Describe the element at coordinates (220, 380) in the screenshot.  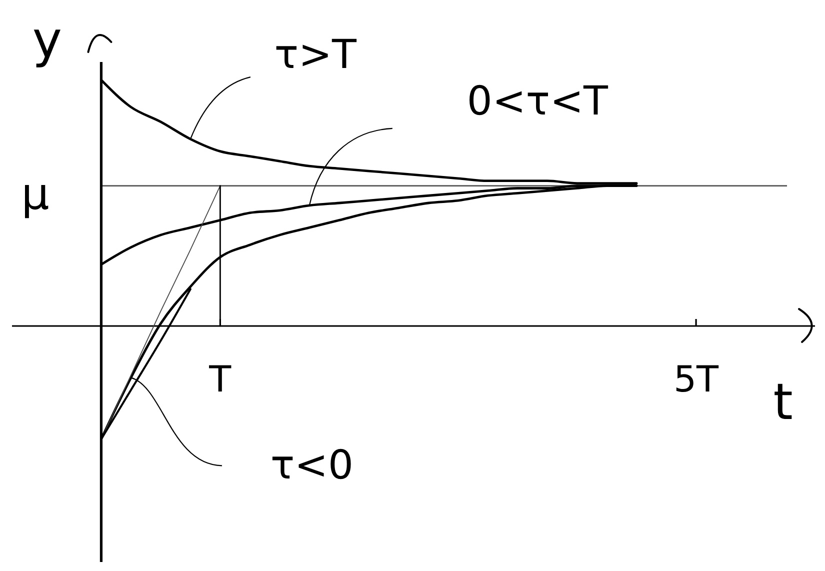
I see `x-tick-label: T` at that location.